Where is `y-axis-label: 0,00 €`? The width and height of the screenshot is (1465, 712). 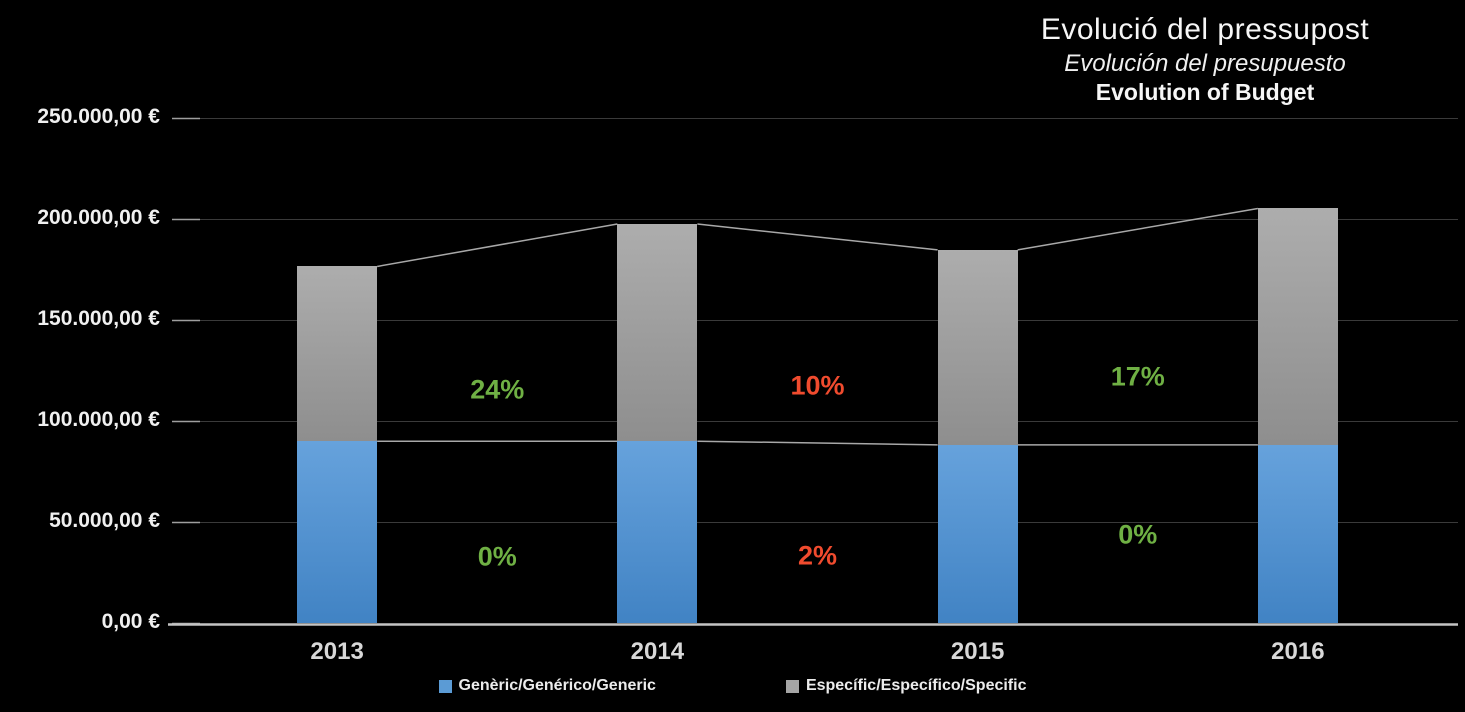
y-axis-label: 0,00 € is located at coordinates (130, 621).